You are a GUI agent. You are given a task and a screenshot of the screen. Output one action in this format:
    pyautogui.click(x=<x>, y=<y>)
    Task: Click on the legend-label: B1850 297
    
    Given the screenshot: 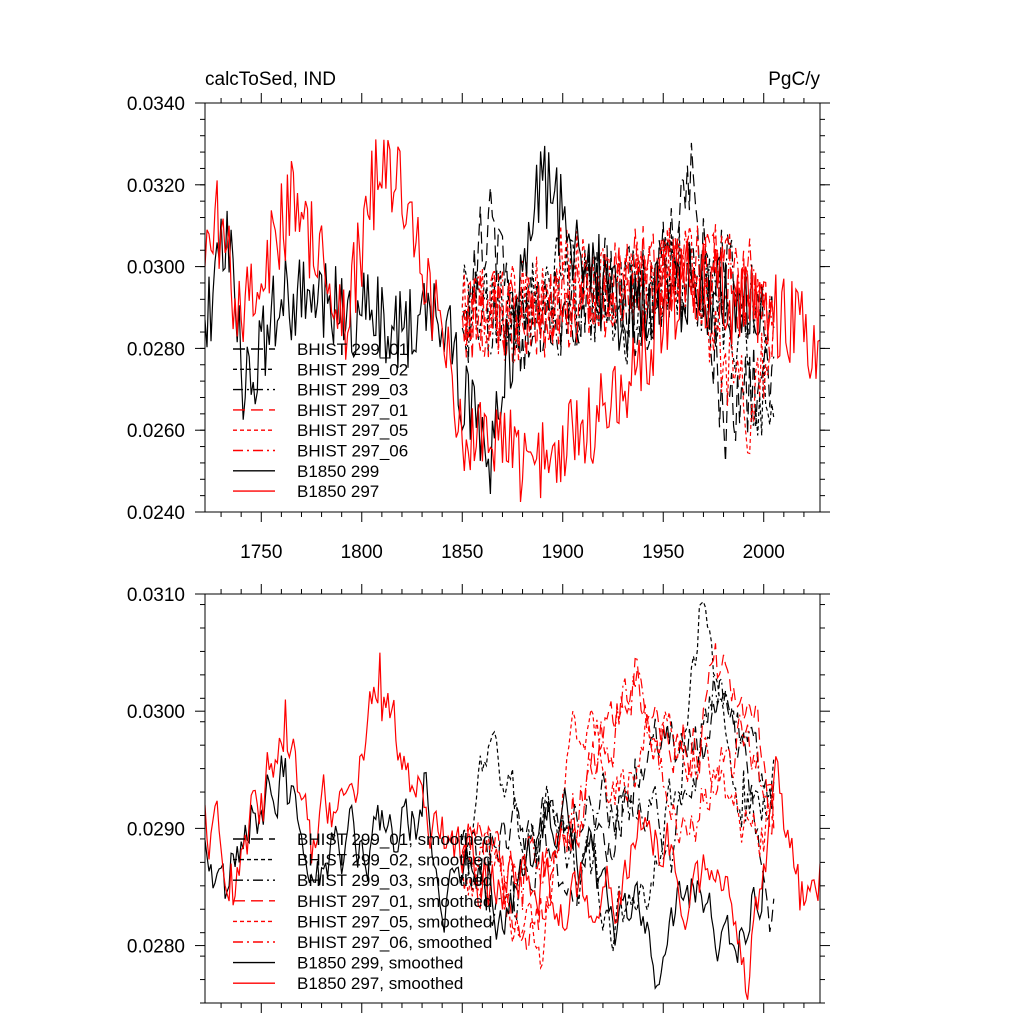 What is the action you would take?
    pyautogui.click(x=338, y=491)
    